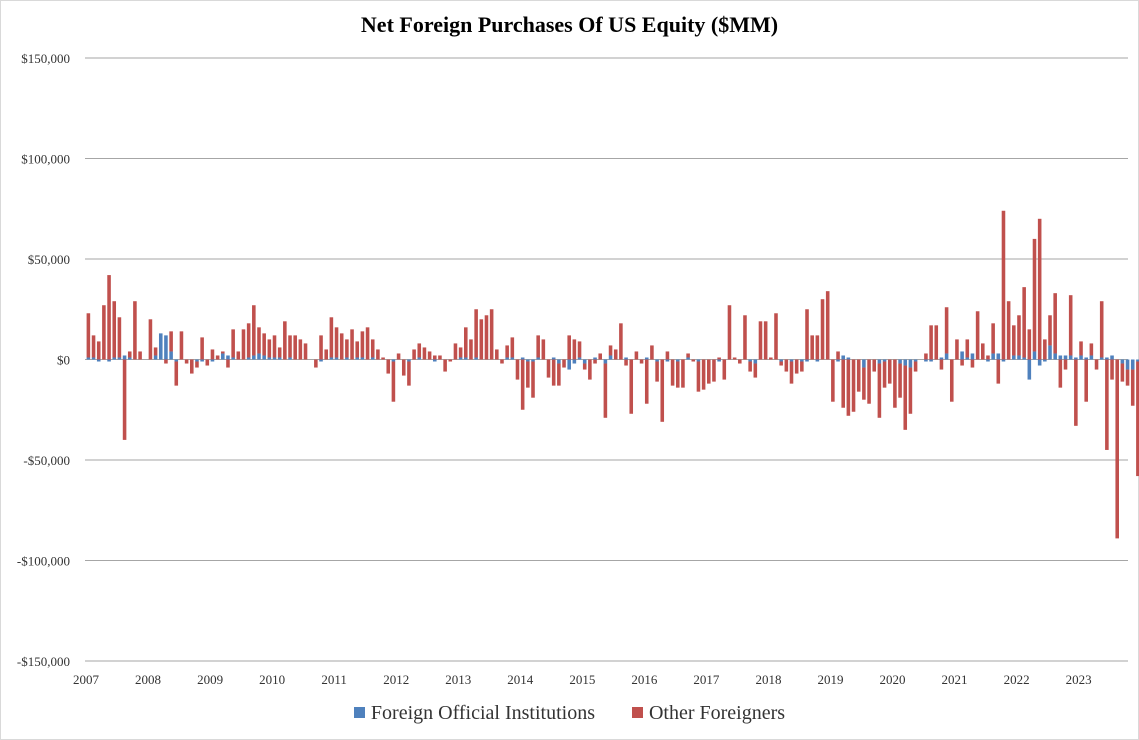 The width and height of the screenshot is (1139, 740). Describe the element at coordinates (569, 24) in the screenshot. I see `chart-title: Net Foreign Purchases Of US Equity ($MM)` at that location.